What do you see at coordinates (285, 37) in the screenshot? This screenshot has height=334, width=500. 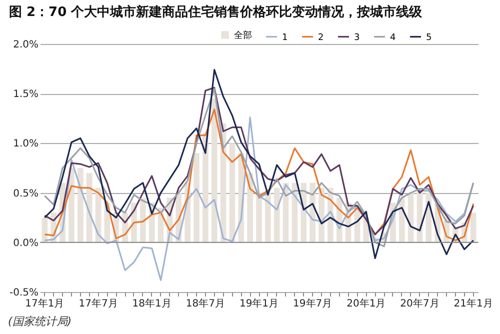 I see `legend-label: 1` at bounding box center [285, 37].